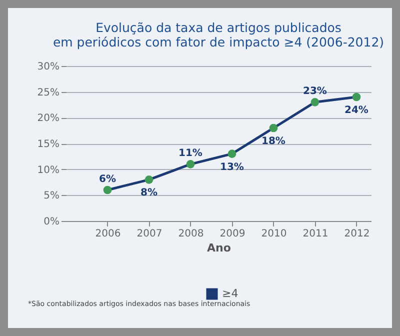 The image size is (400, 336). What do you see at coordinates (48, 170) in the screenshot?
I see `y-tick-label: 10%` at bounding box center [48, 170].